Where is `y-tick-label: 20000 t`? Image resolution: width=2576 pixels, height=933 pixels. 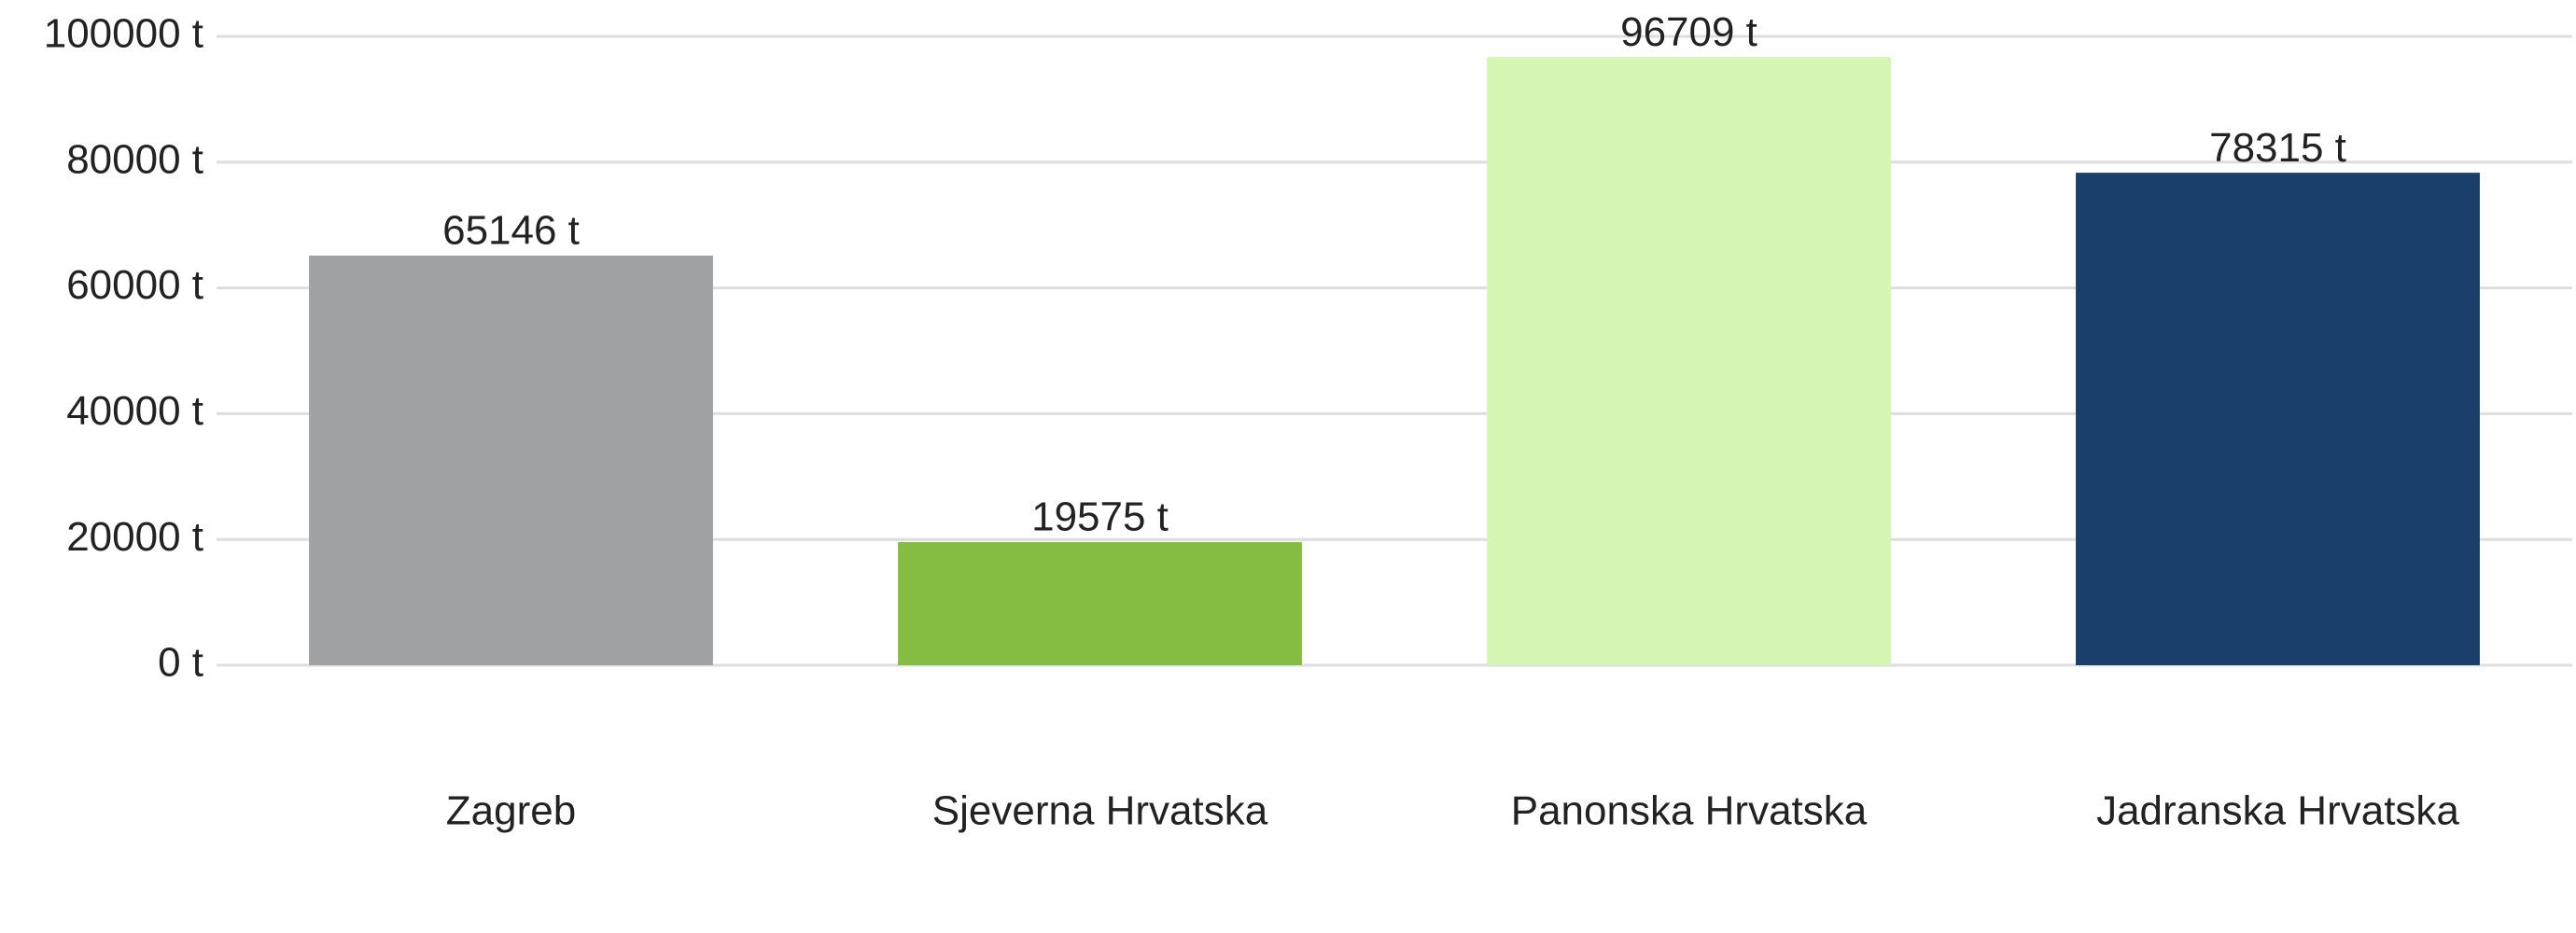
y-tick-label: 20000 t is located at coordinates (134, 537).